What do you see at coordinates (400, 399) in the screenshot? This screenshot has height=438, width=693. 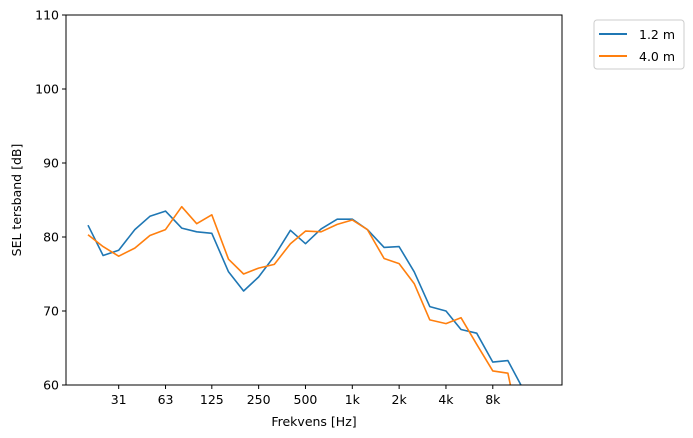 I see `x-tick-label: 2k` at bounding box center [400, 399].